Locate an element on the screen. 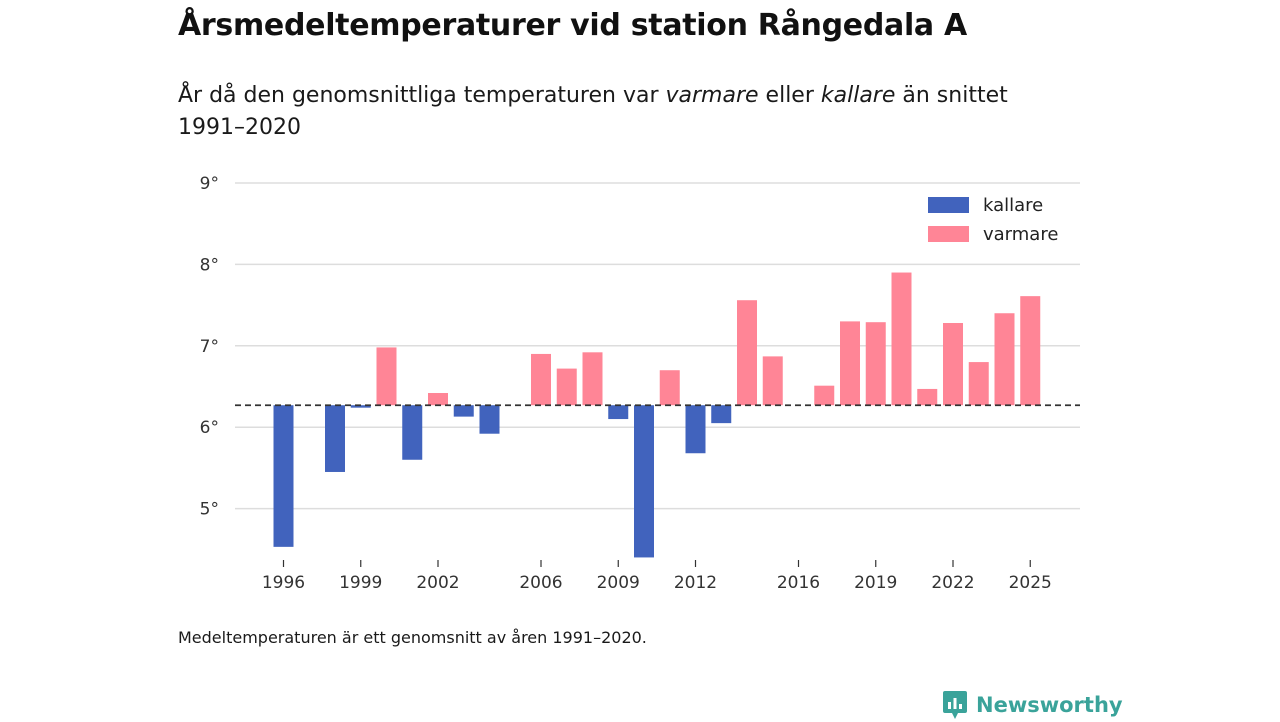  subtitle-part-3: än snittet 1991–2020 is located at coordinates (593, 111).